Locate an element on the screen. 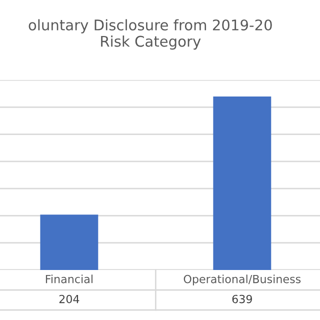  data-label: 204 is located at coordinates (69, 299).